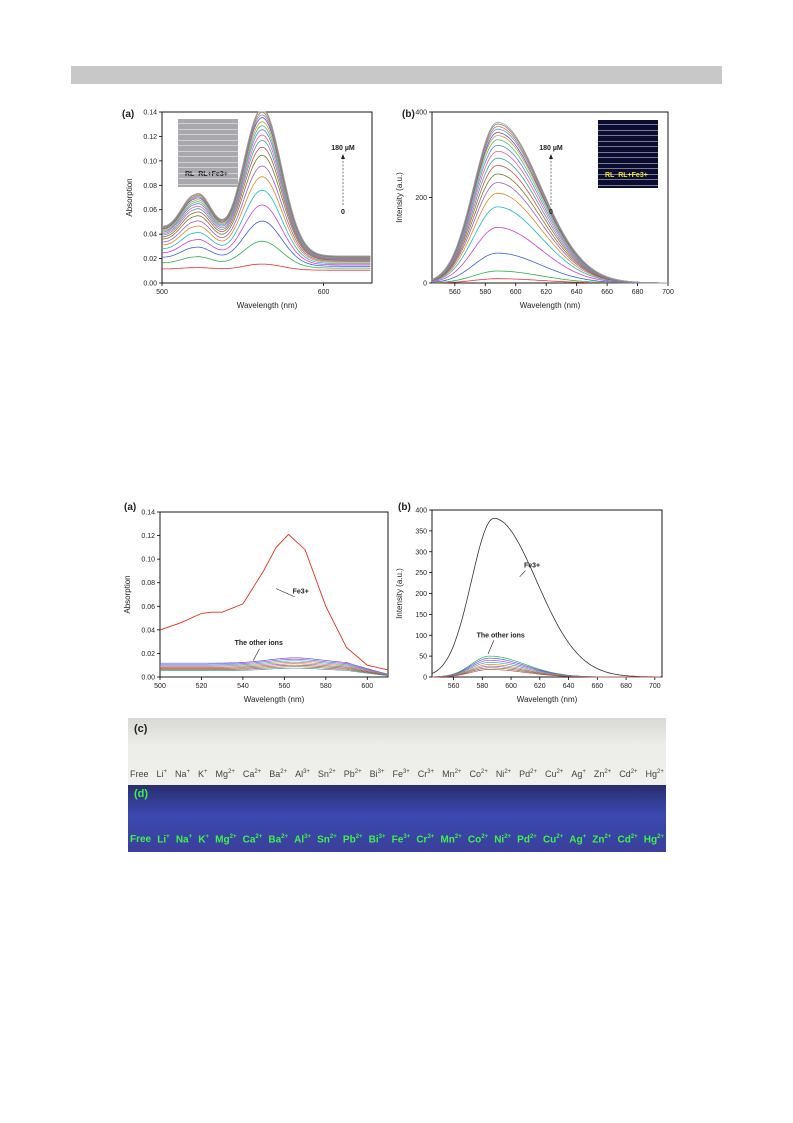  What do you see at coordinates (222, 774) in the screenshot?
I see `ion-symbol: Mg` at bounding box center [222, 774].